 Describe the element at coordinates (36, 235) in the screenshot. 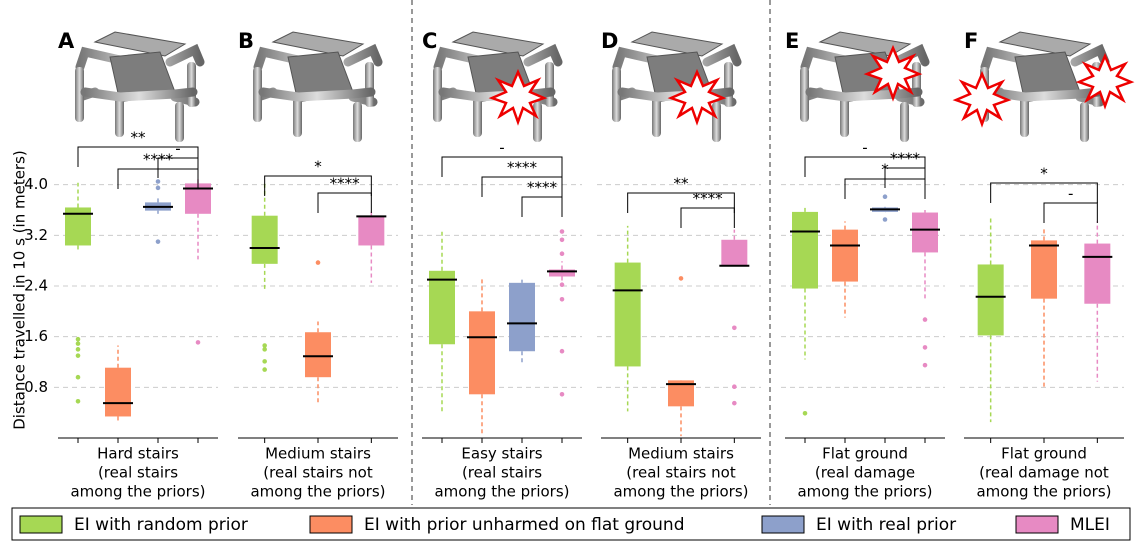

I see `y-tick-label: 3.2` at that location.